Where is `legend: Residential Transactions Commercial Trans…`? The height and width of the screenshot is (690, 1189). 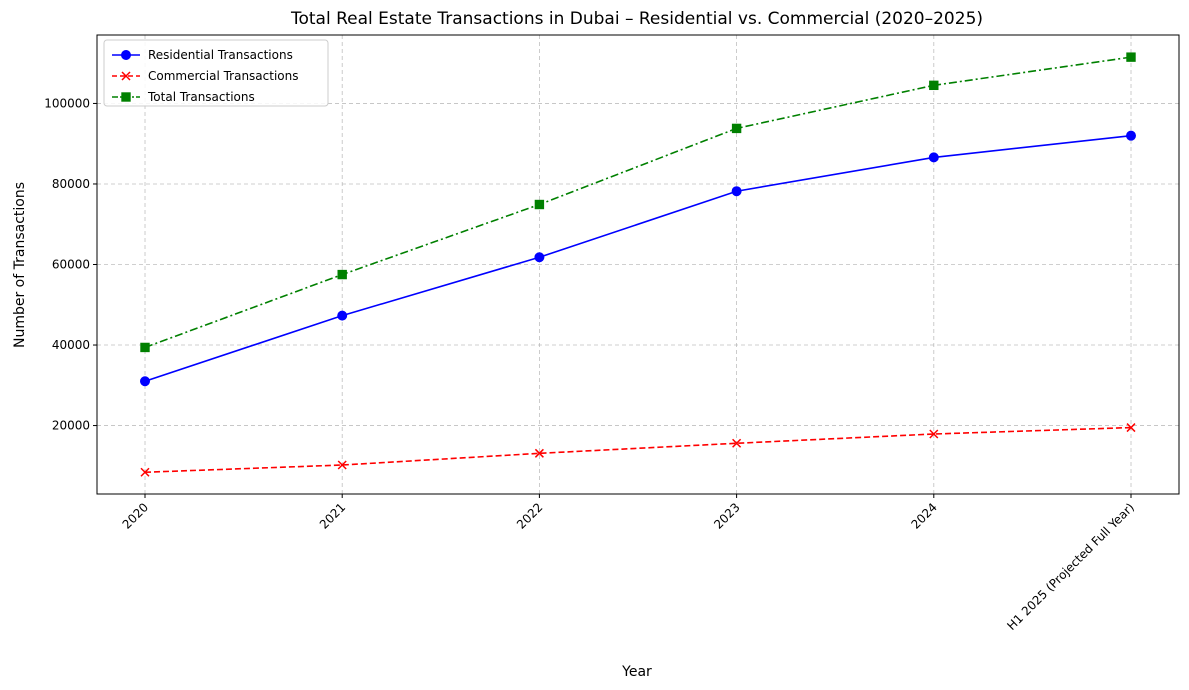 legend: Residential Transactions Commercial Trans… is located at coordinates (216, 73).